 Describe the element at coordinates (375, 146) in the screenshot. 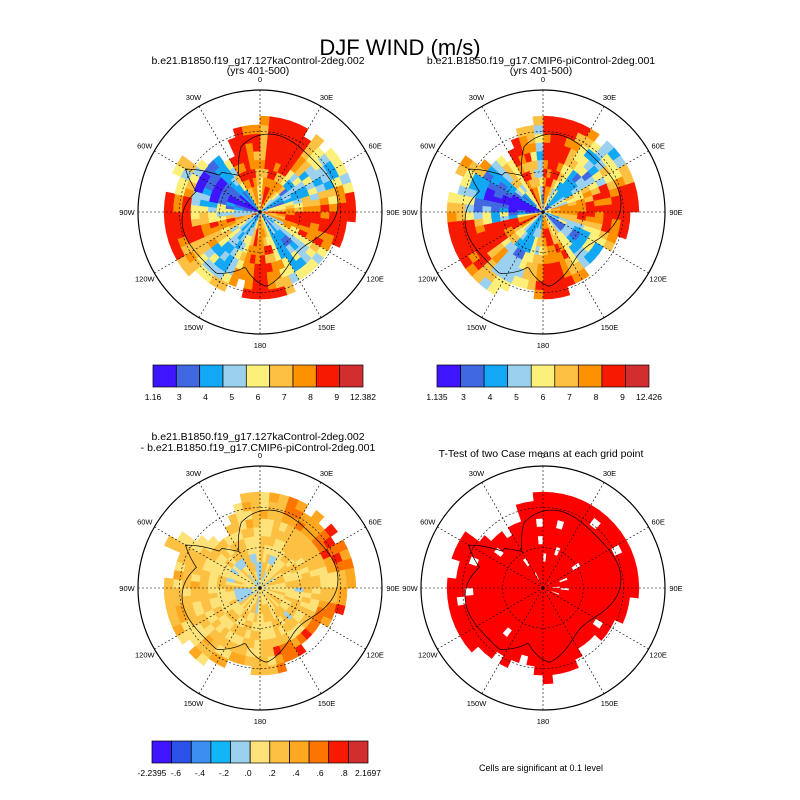

I see `longitude-label: 60E` at that location.